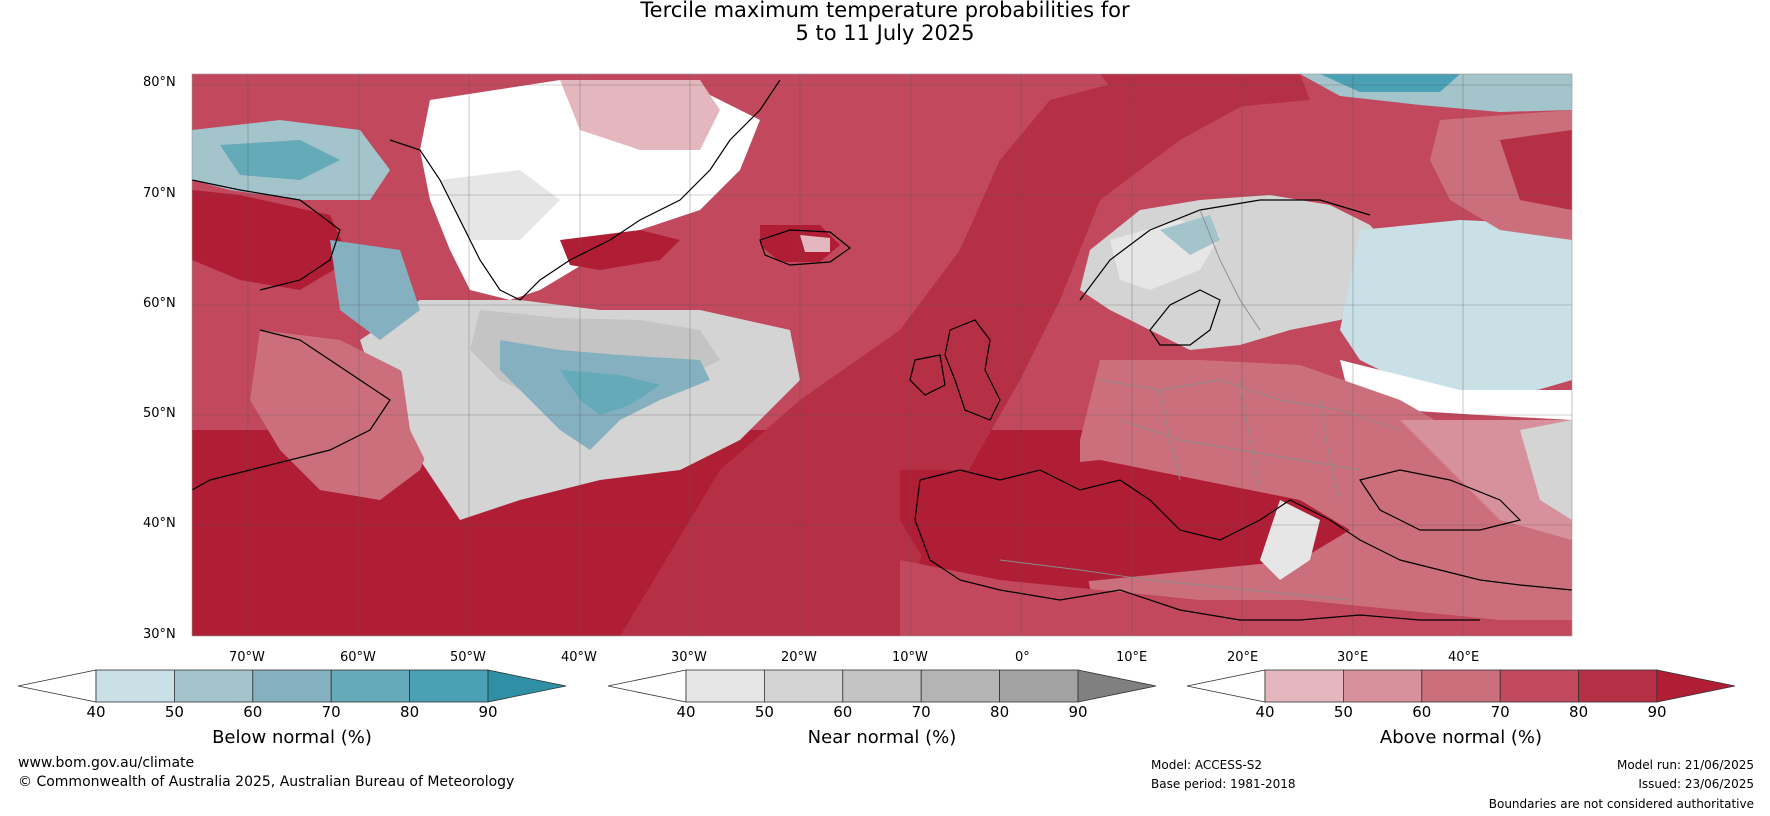 The height and width of the screenshot is (816, 1770). I want to click on caspian-near-normal, so click(1546, 470).